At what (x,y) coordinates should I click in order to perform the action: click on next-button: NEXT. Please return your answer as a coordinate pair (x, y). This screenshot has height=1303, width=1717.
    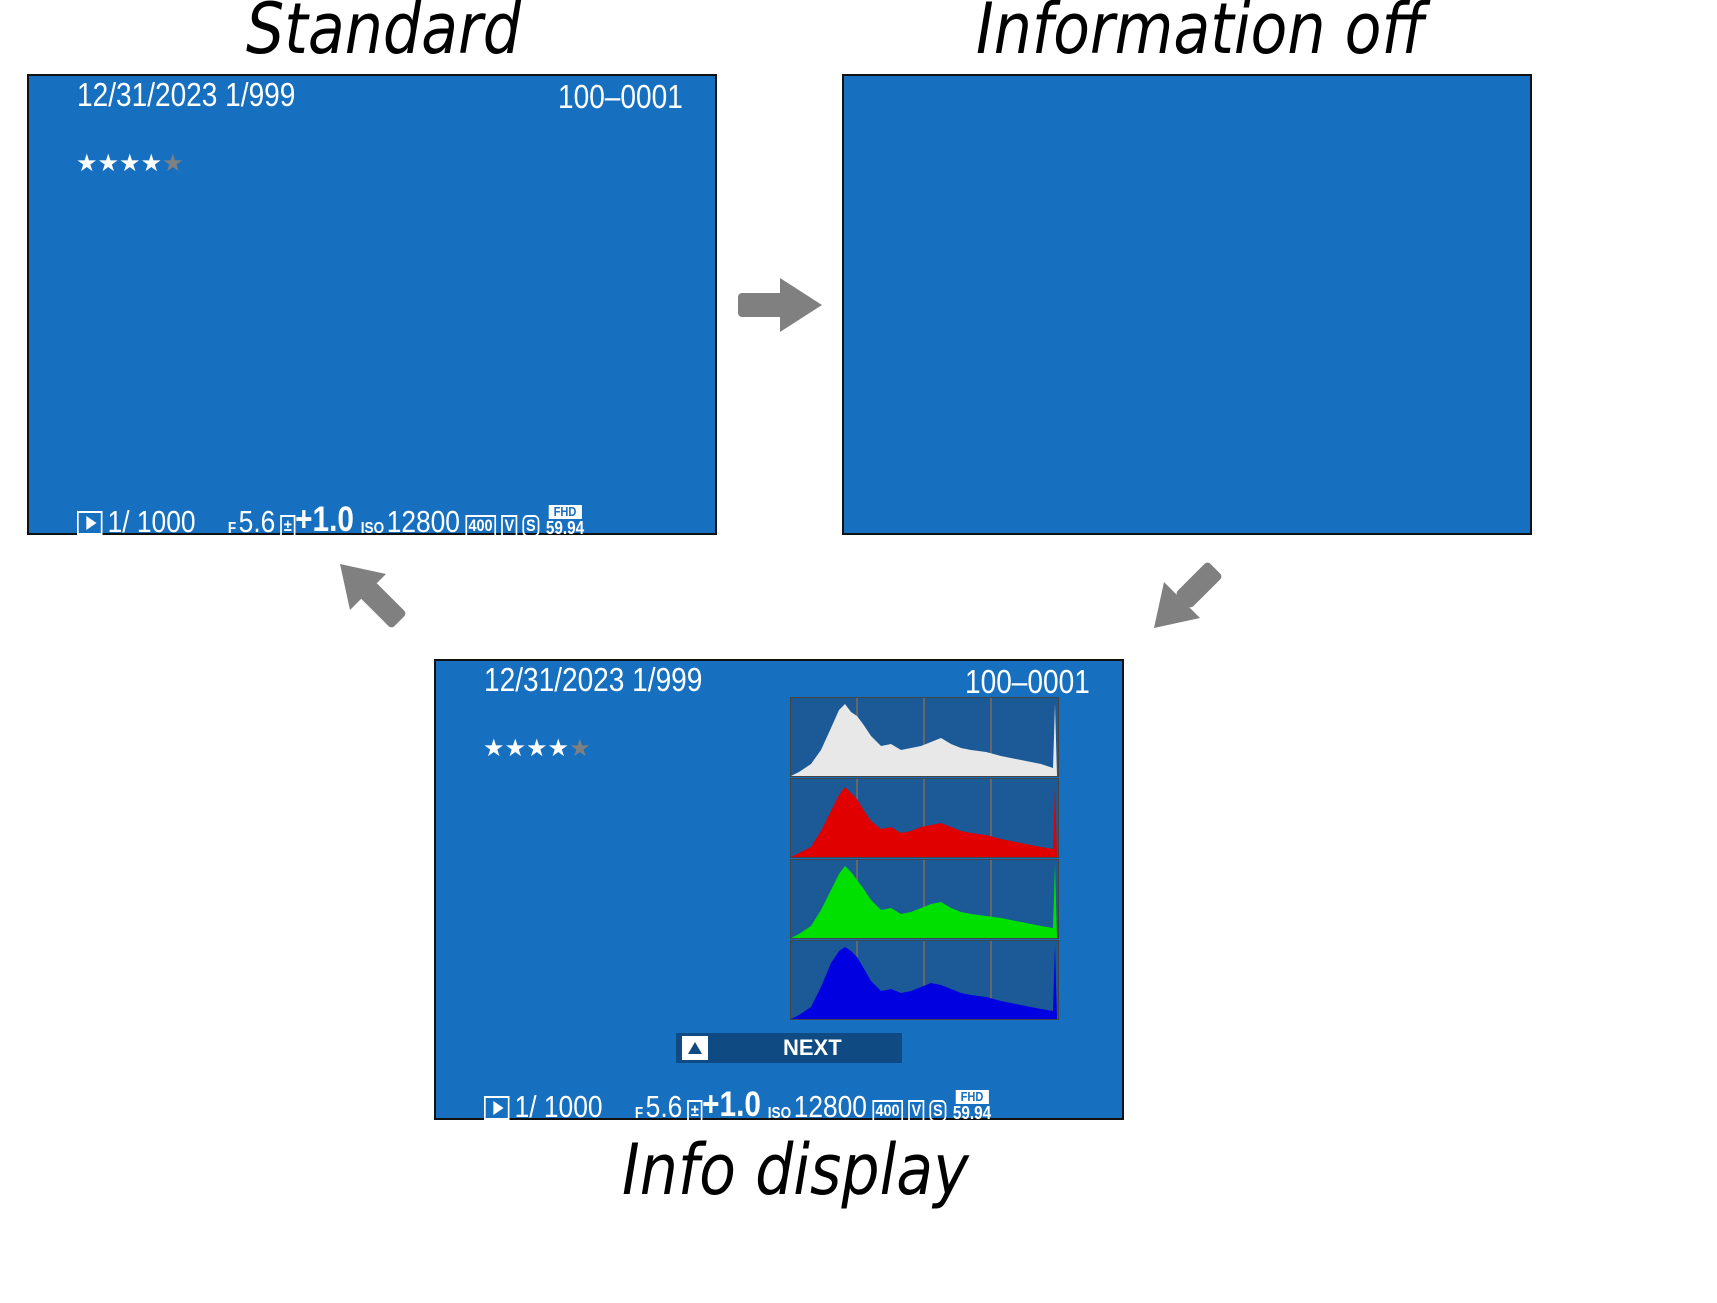
    Looking at the image, I should click on (789, 1048).